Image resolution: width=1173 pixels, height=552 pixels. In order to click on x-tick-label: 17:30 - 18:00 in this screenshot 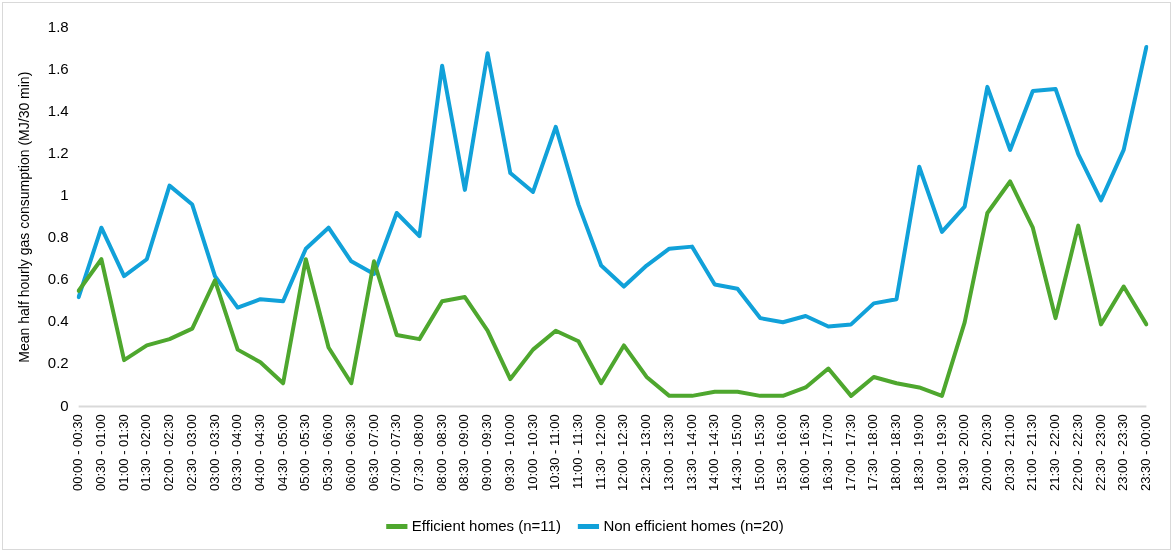, I will do `click(873, 453)`.